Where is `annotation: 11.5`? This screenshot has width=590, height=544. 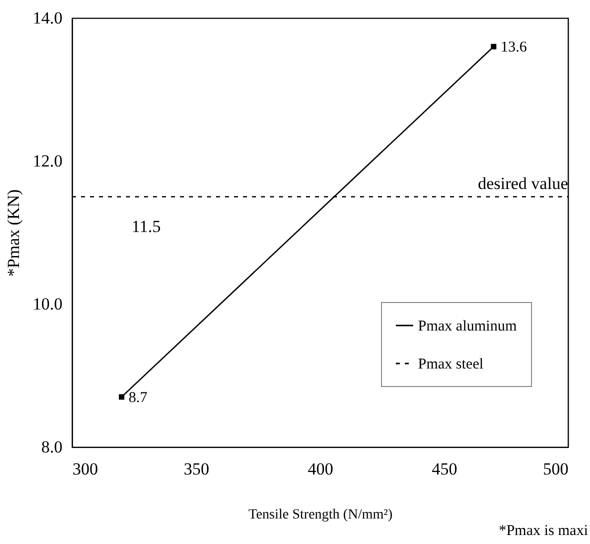
annotation: 11.5 is located at coordinates (146, 226).